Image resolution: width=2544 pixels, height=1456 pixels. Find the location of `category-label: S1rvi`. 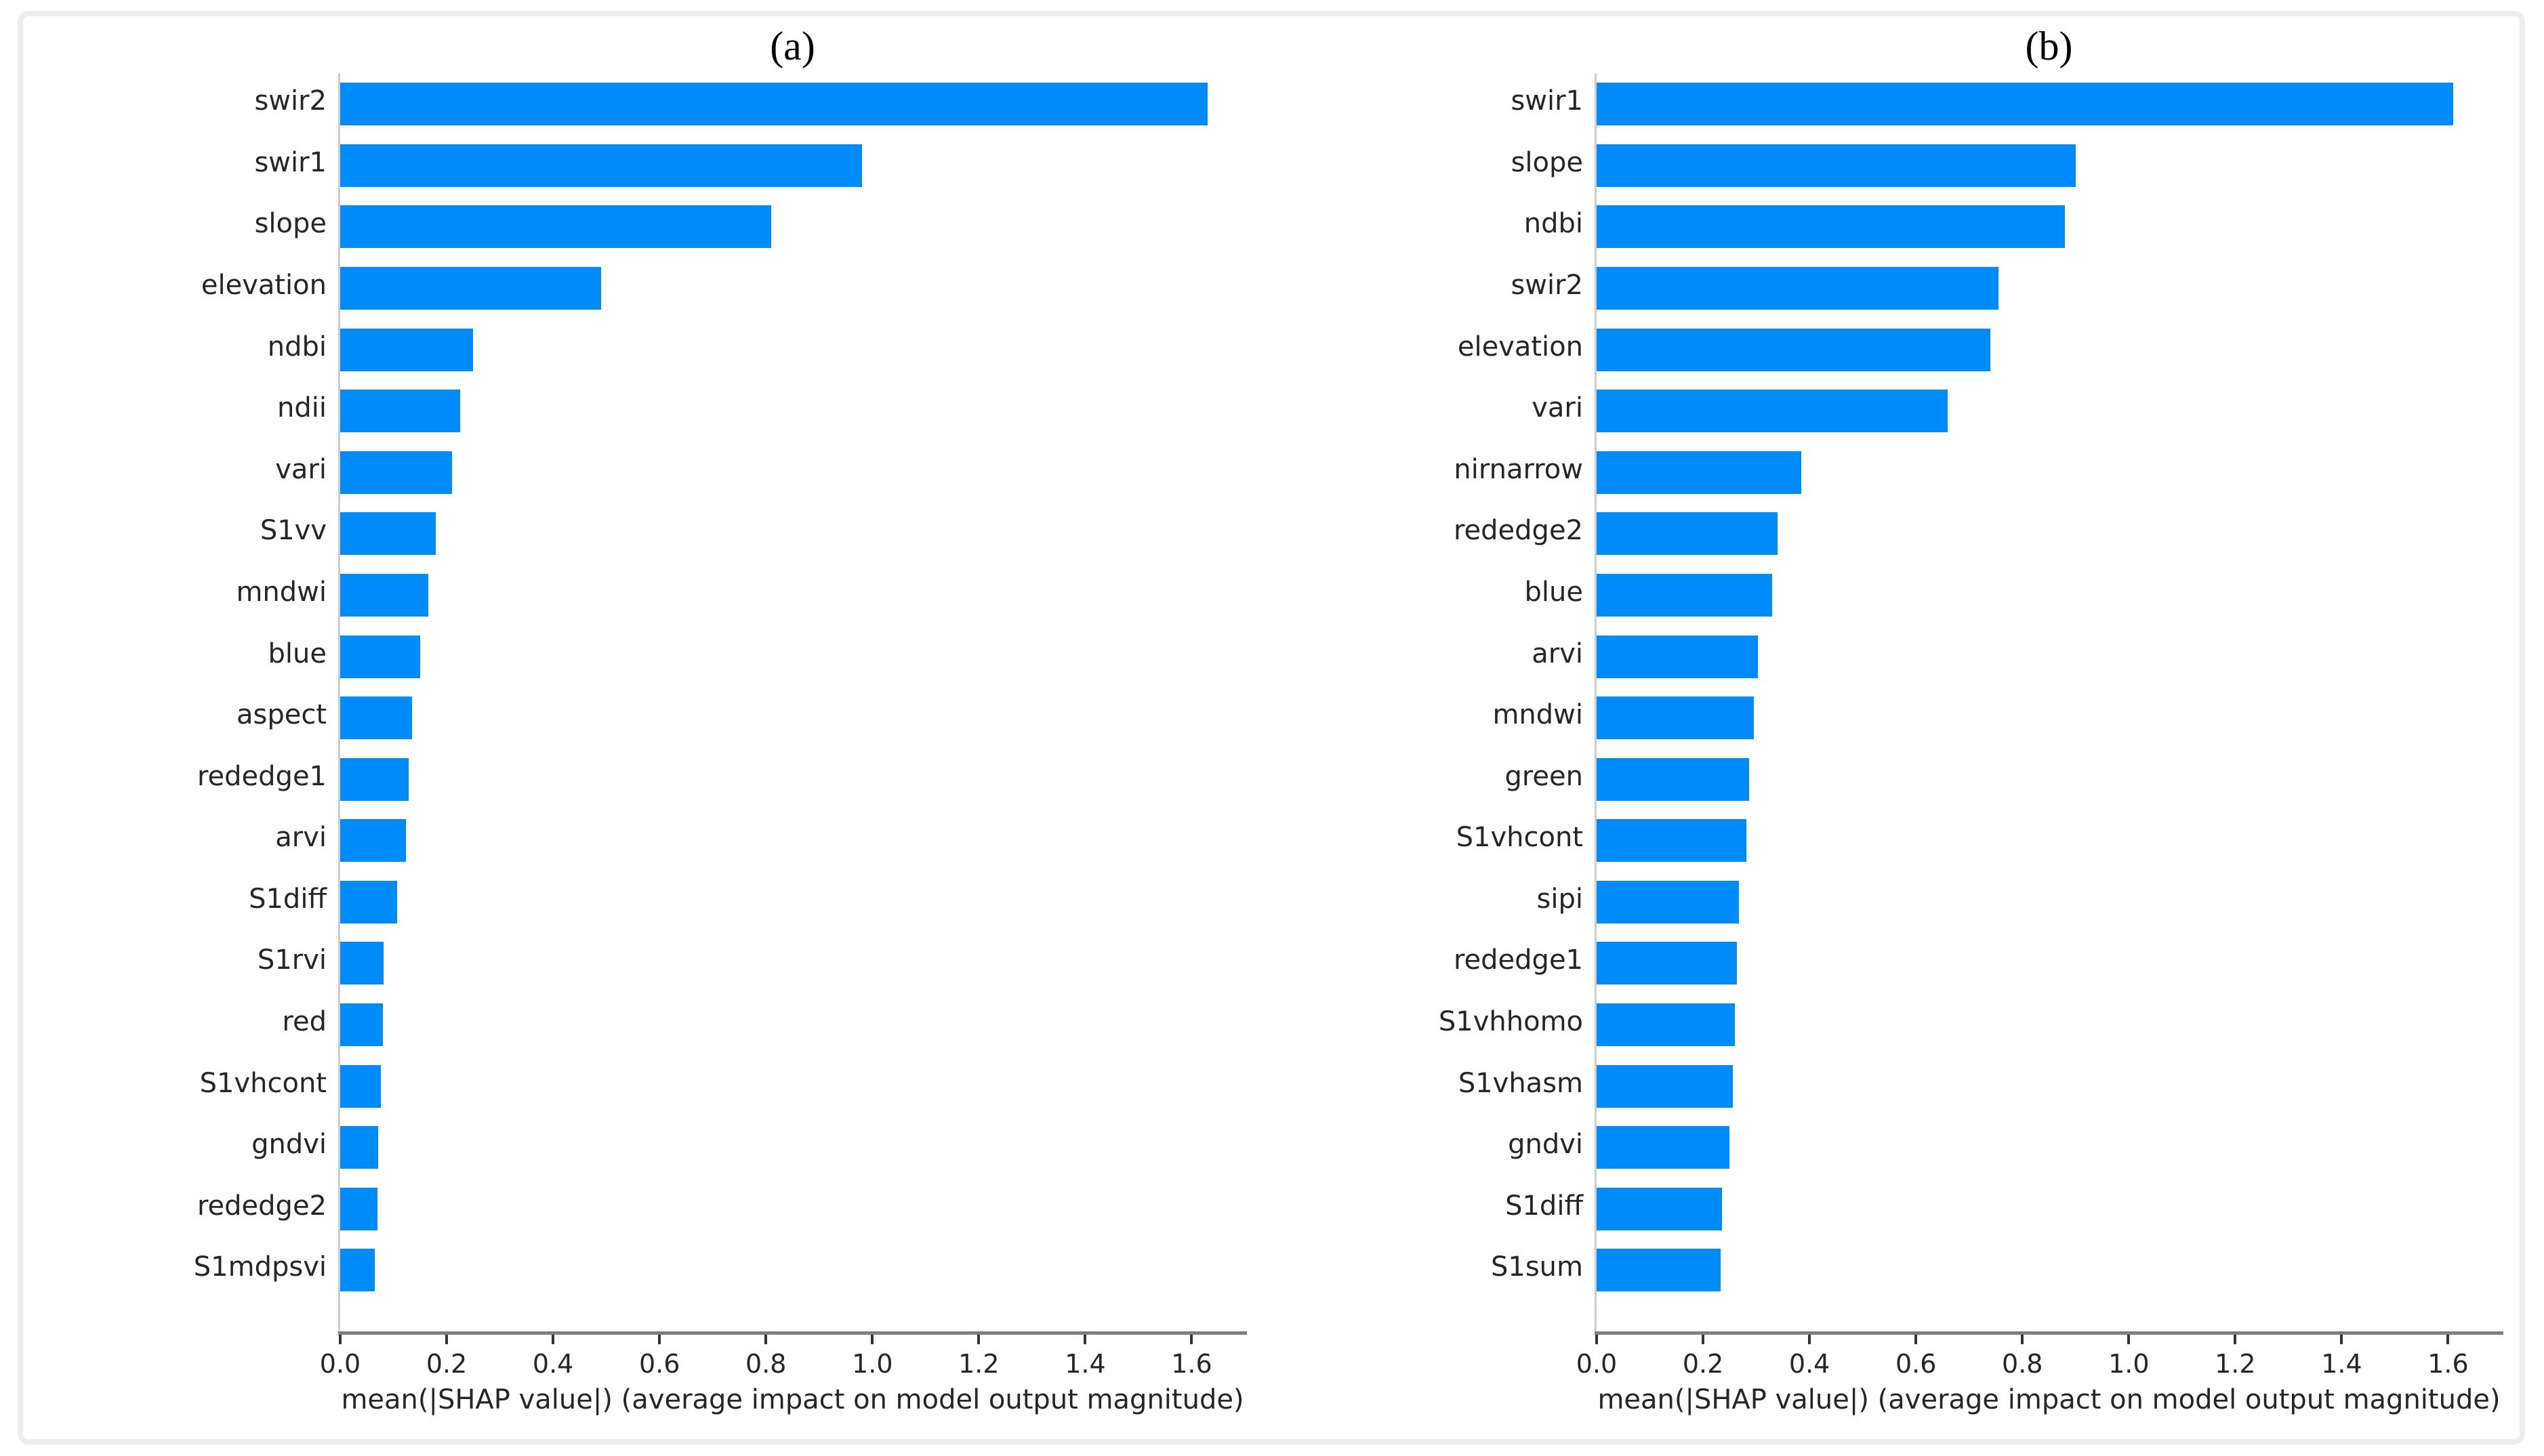

category-label: S1rvi is located at coordinates (292, 960).